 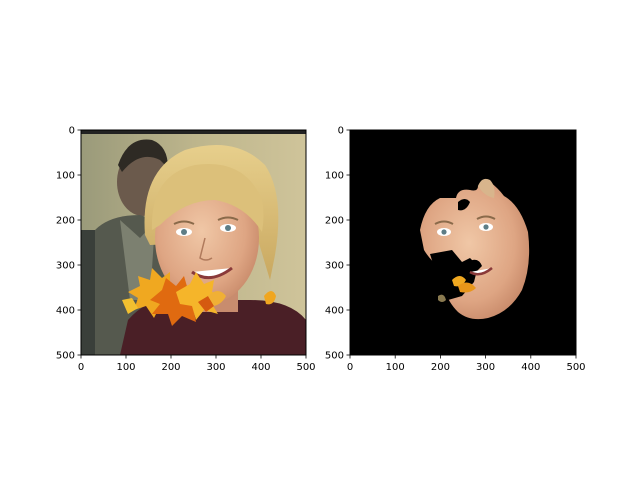 I want to click on right-x-tick-label: 0, so click(x=350, y=367).